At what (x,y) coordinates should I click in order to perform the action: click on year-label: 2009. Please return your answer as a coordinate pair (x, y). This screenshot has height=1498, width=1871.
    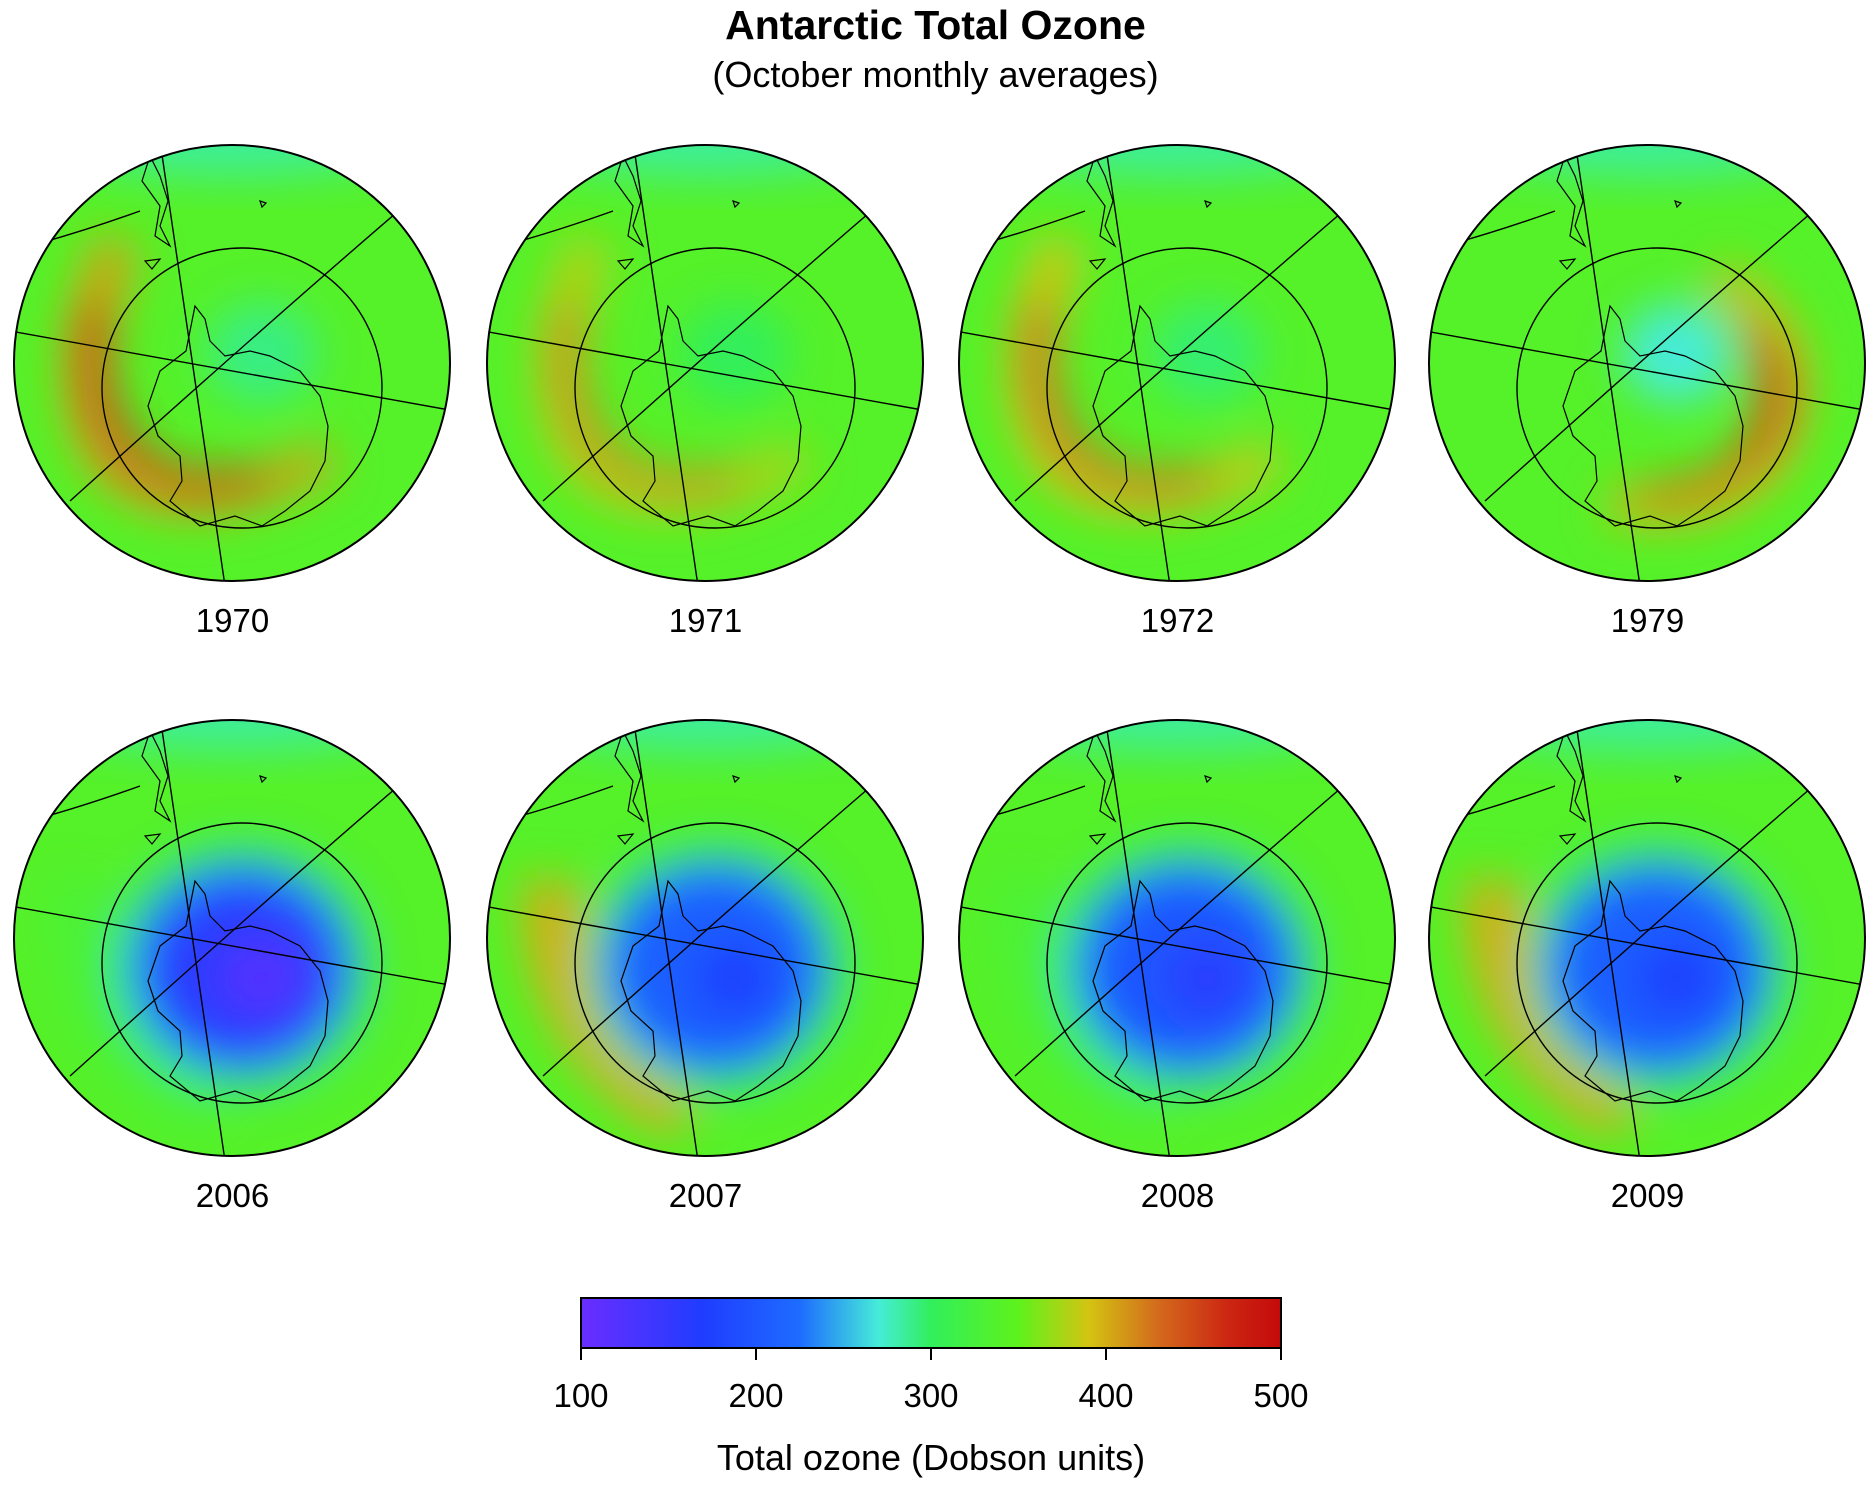
    Looking at the image, I should click on (1647, 1195).